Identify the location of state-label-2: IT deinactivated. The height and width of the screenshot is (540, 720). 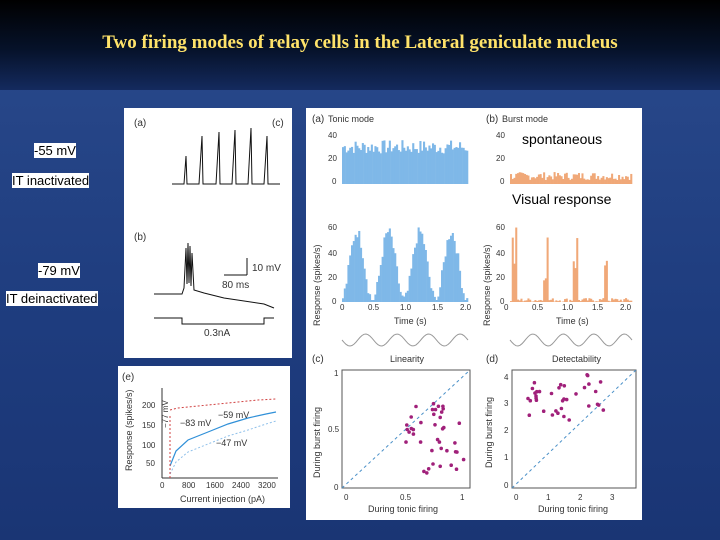
(52, 298).